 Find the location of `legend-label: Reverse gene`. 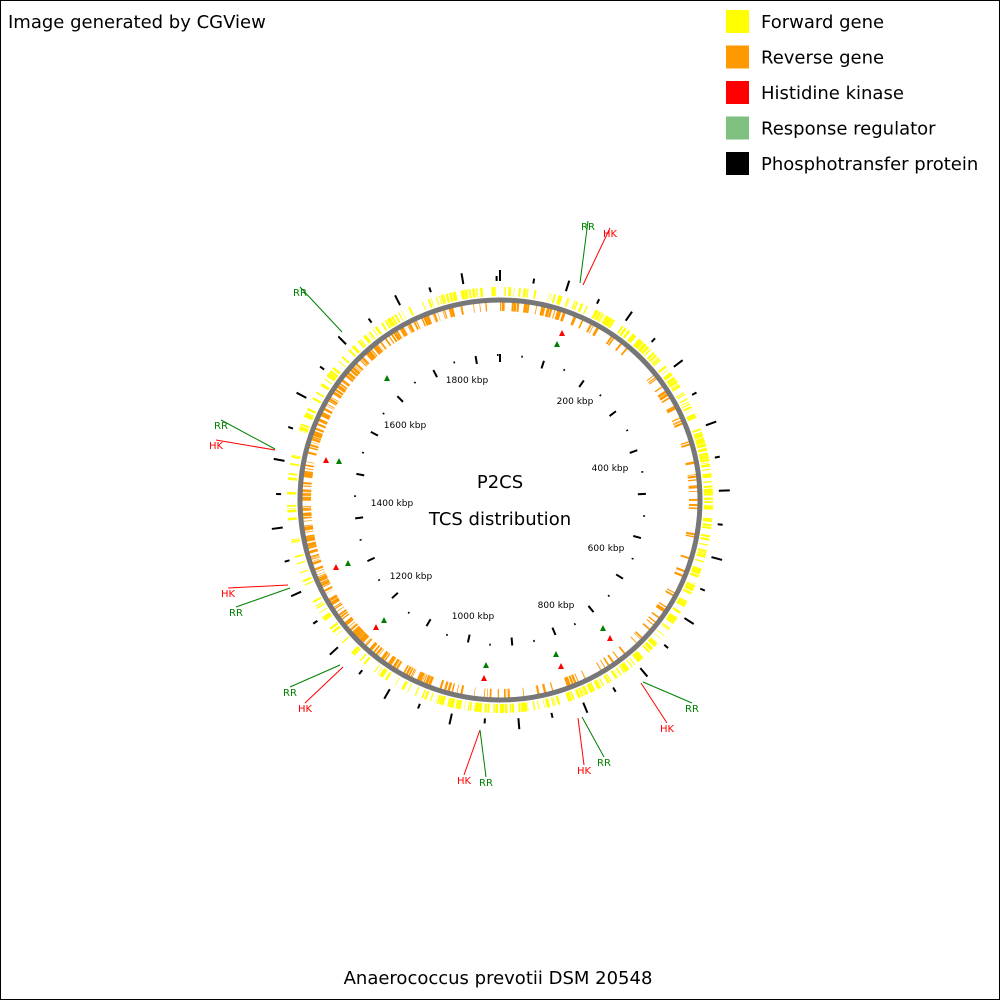

legend-label: Reverse gene is located at coordinates (822, 58).